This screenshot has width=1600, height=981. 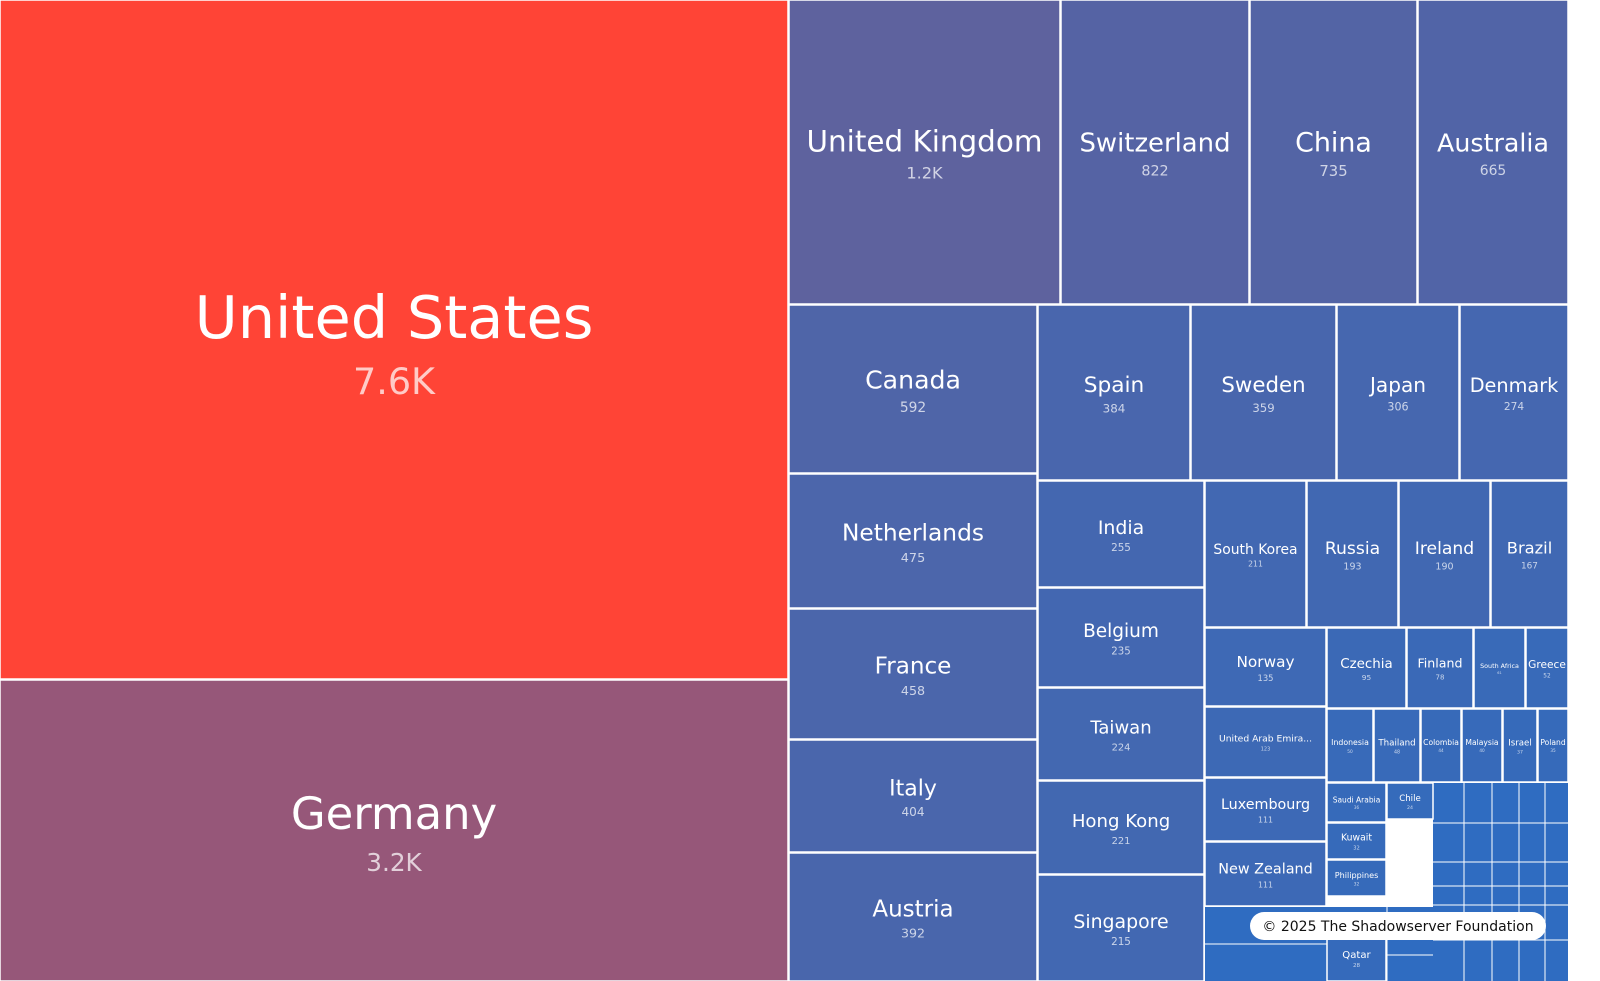 What do you see at coordinates (1520, 752) in the screenshot?
I see `tile-value: 37` at bounding box center [1520, 752].